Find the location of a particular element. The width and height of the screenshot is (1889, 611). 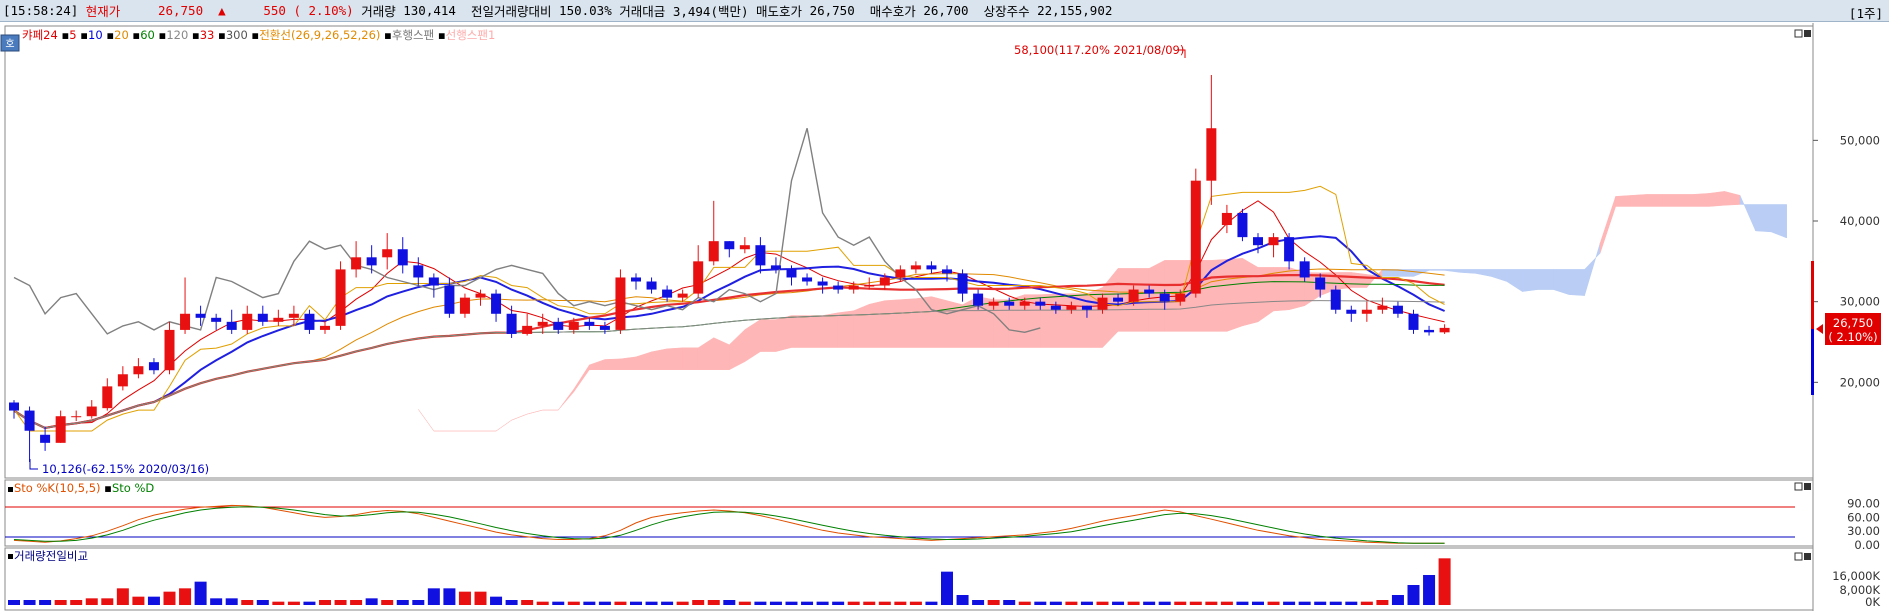

volume-tick-label: 16,000K is located at coordinates (1856, 576).